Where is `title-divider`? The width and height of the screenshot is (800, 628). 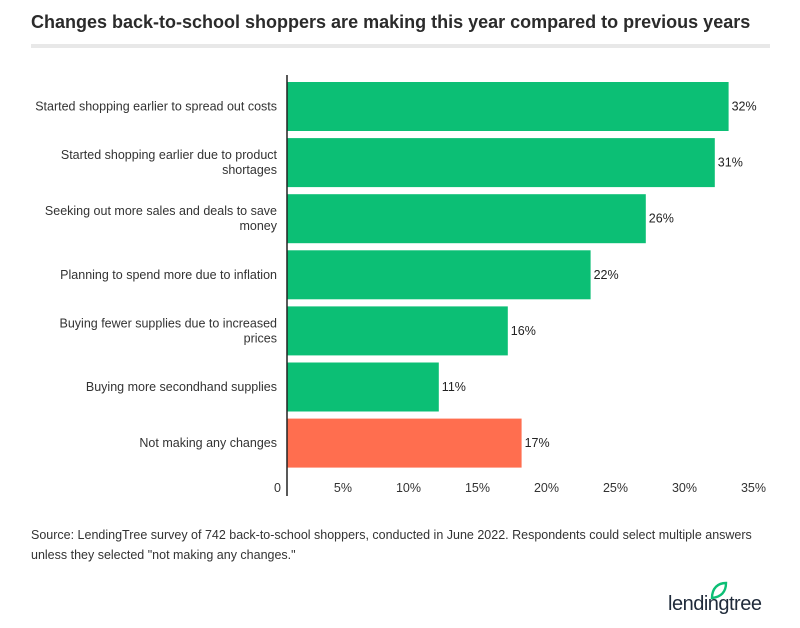 title-divider is located at coordinates (400, 46).